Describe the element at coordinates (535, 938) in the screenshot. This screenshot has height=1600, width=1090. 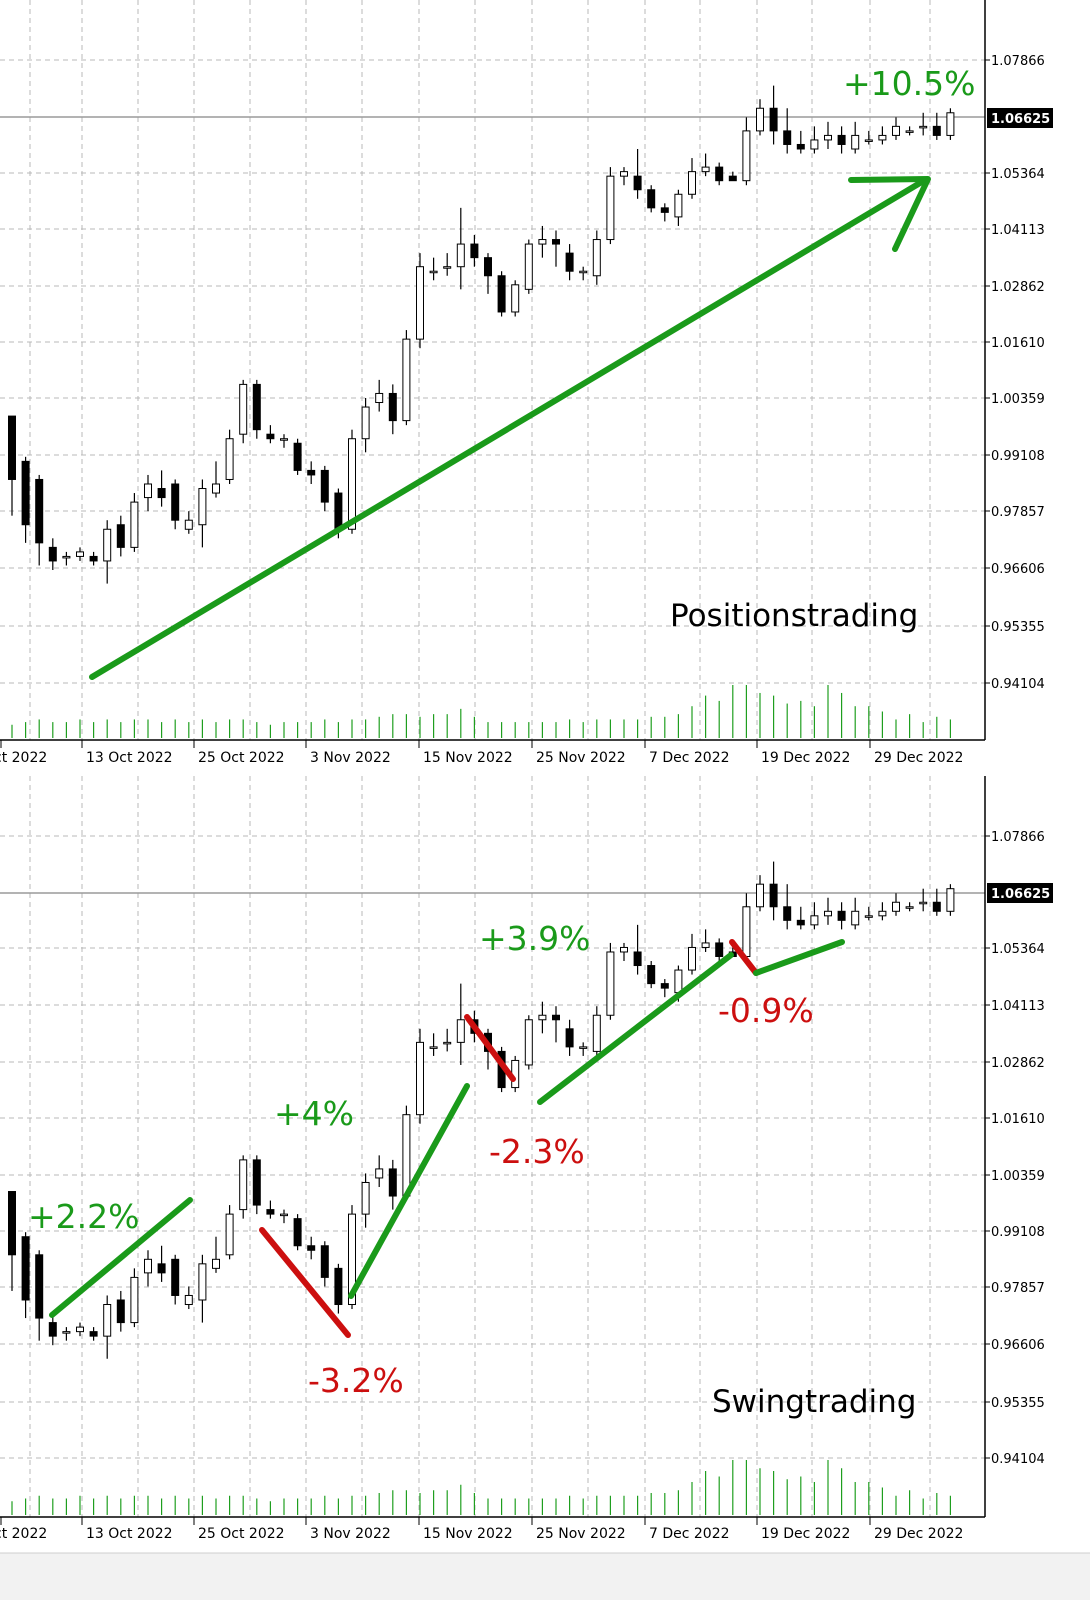
I see `swing-percent-label: +3.9%` at that location.